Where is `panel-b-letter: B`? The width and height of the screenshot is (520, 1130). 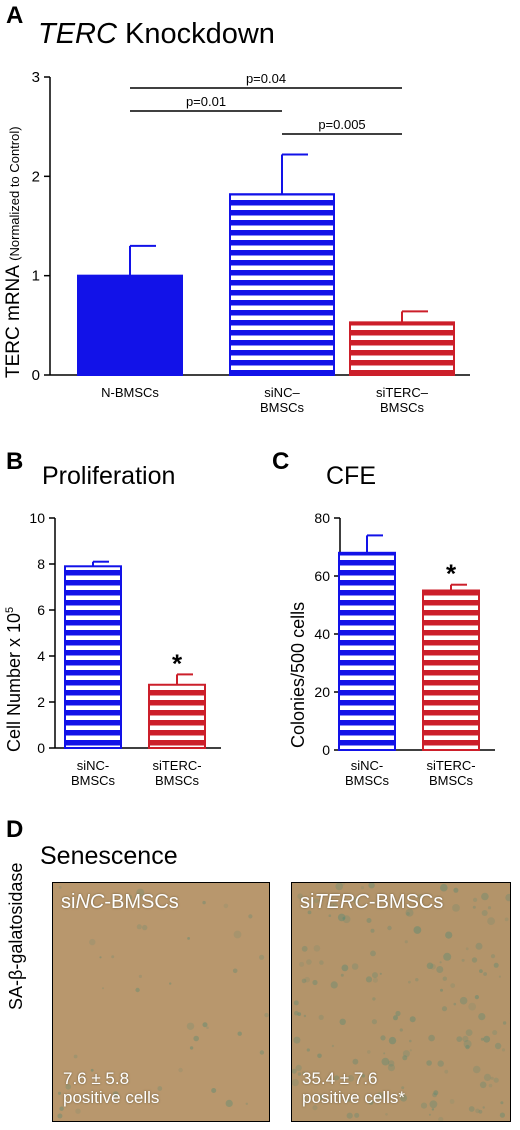 panel-b-letter: B is located at coordinates (15, 461).